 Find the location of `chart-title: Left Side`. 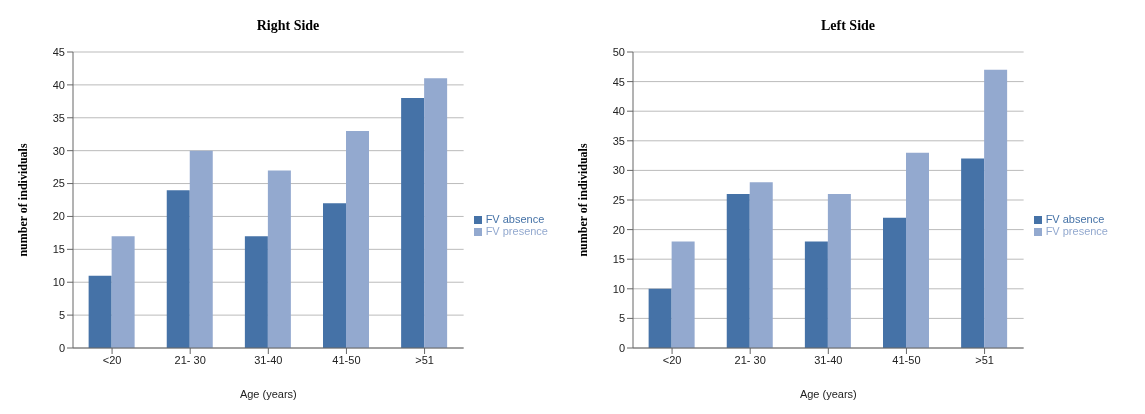

chart-title: Left Side is located at coordinates (848, 26).